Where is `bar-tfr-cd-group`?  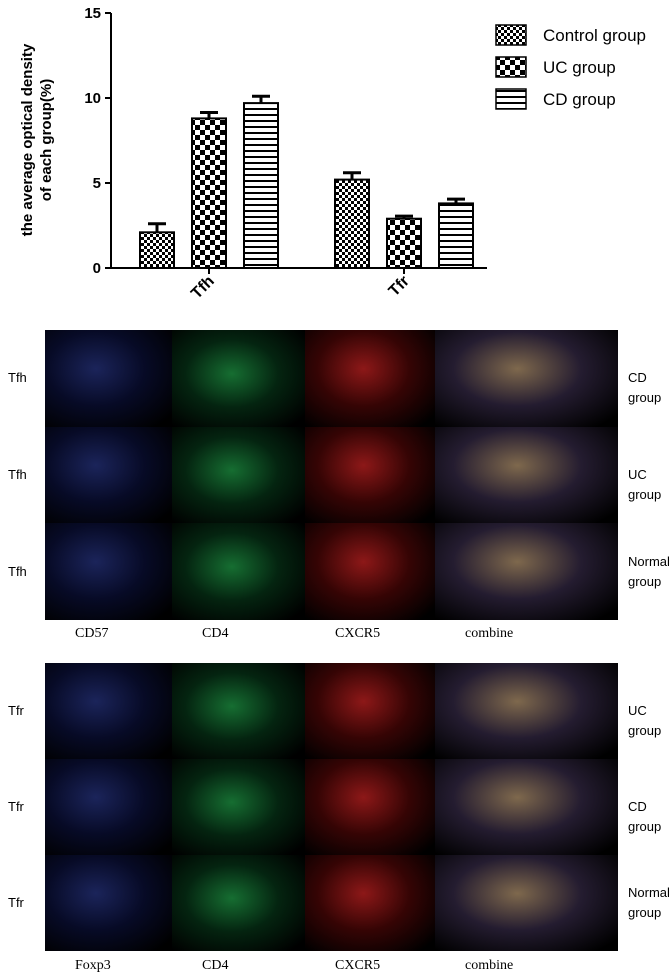 bar-tfr-cd-group is located at coordinates (456, 235).